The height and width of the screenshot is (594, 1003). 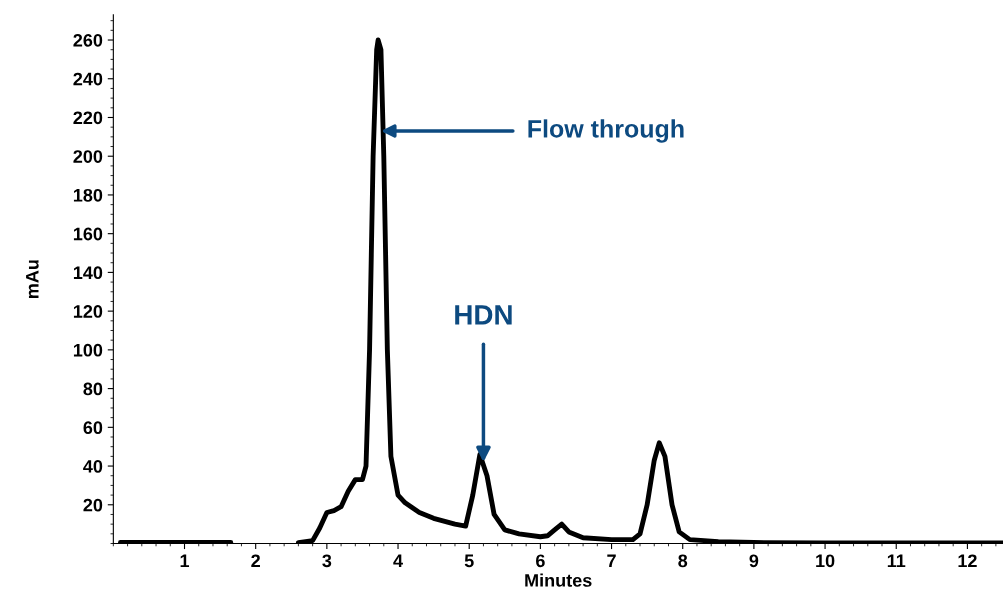 I want to click on x-axis-title: Minutes, so click(x=558, y=580).